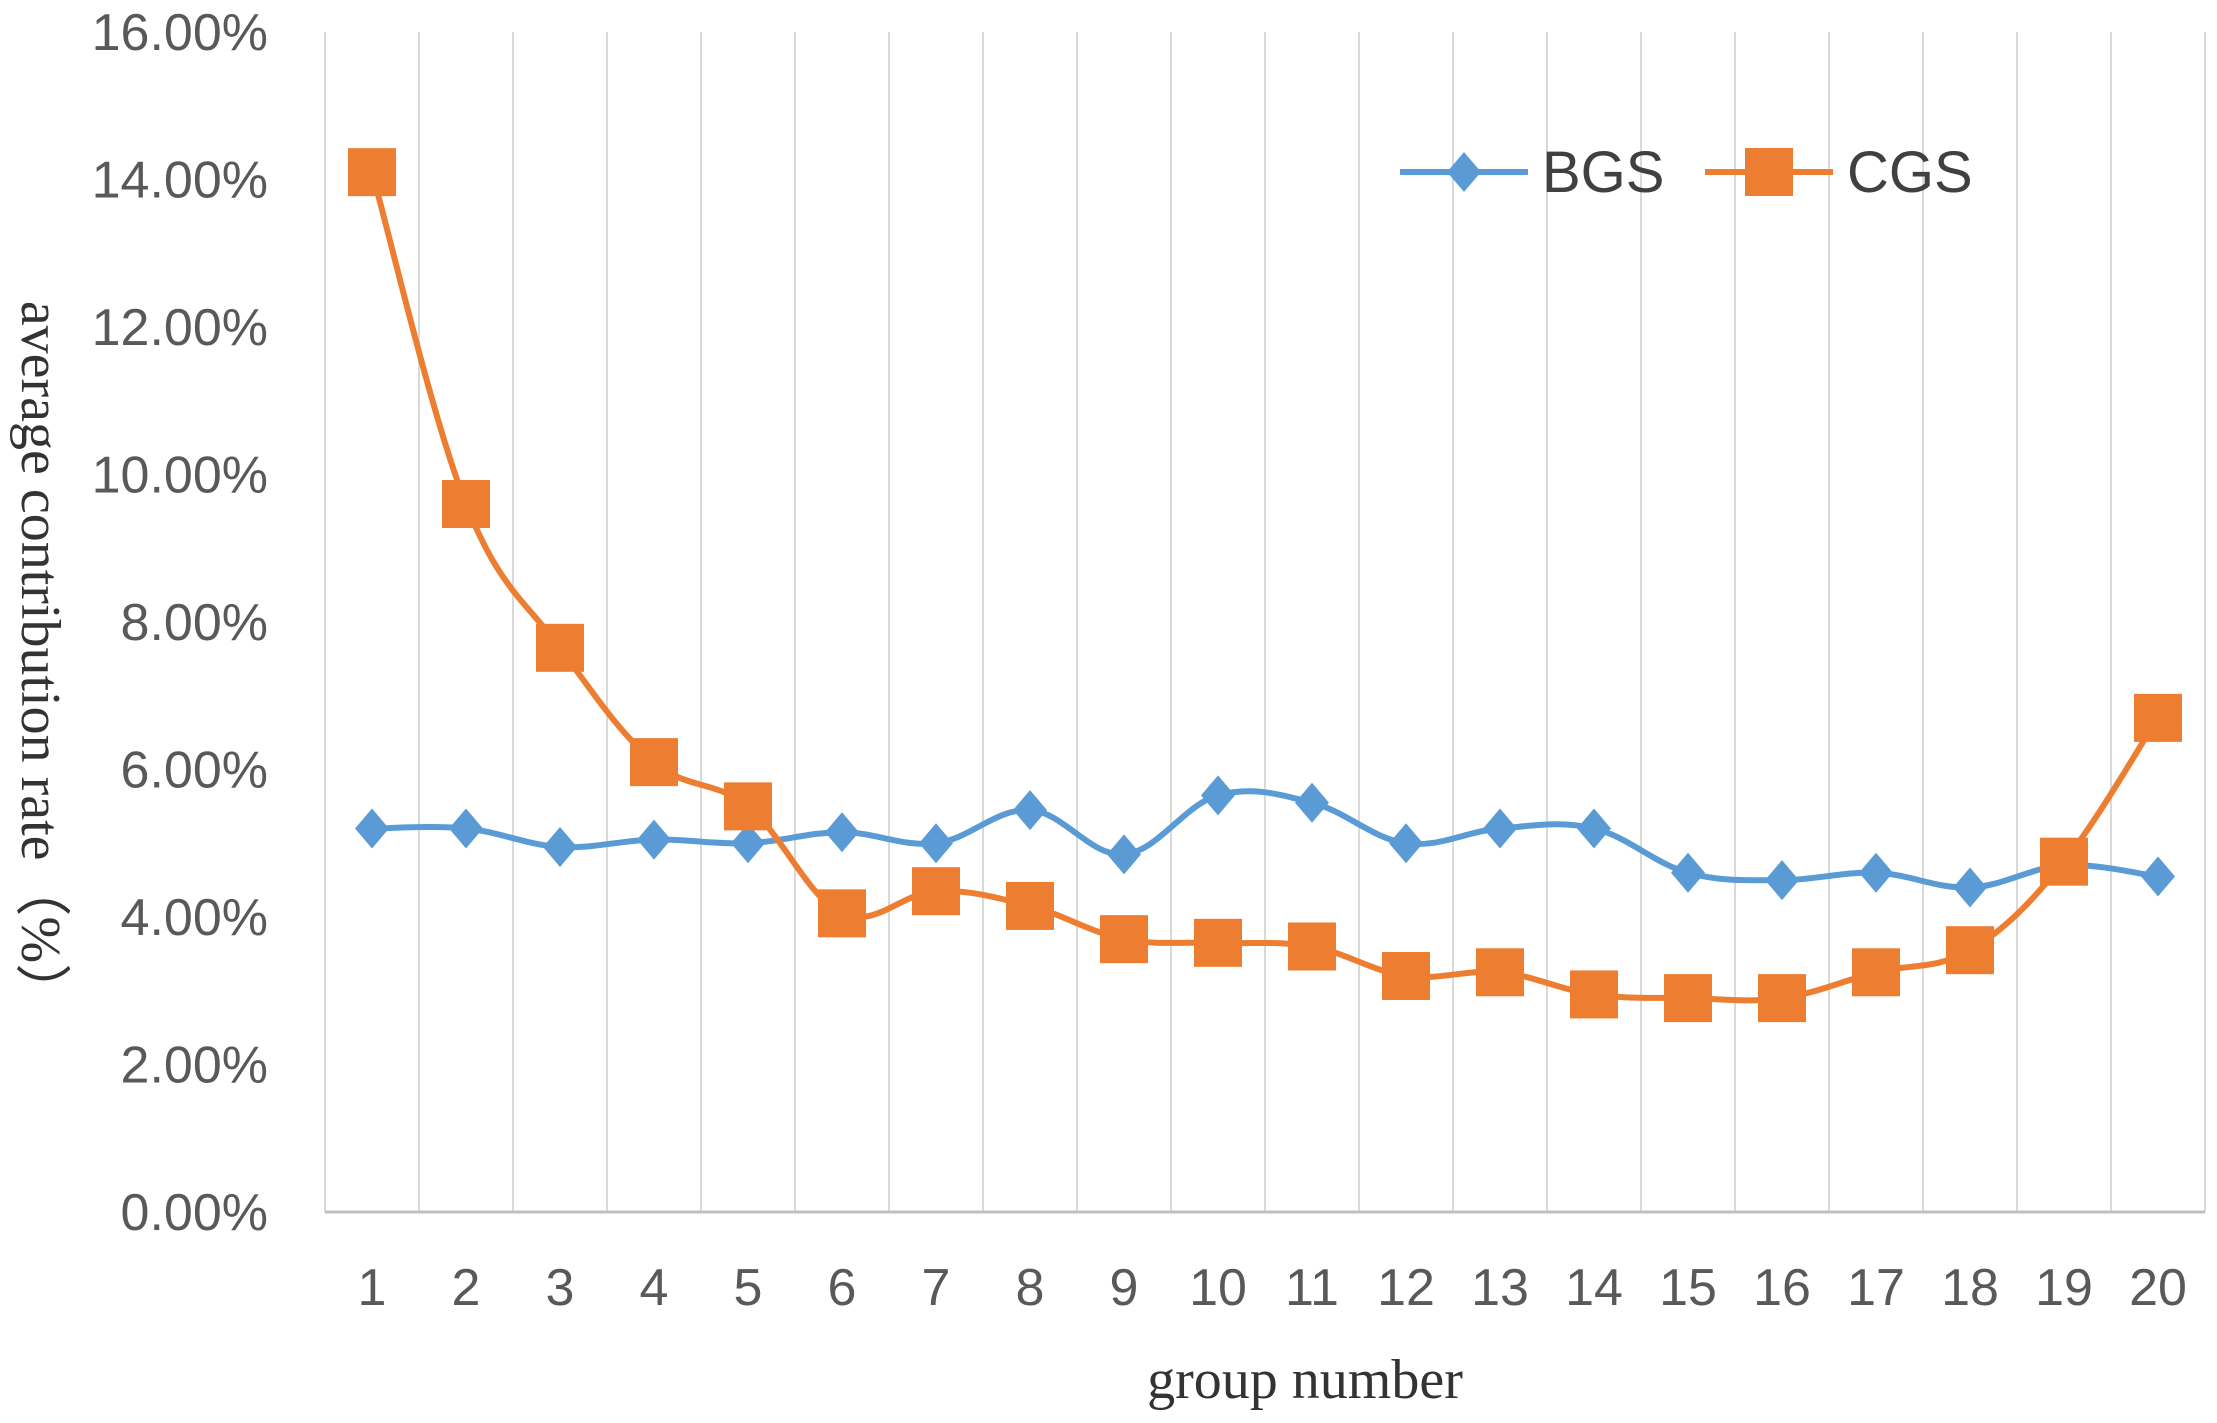 Image resolution: width=2217 pixels, height=1423 pixels. Describe the element at coordinates (194, 1213) in the screenshot. I see `y-tick-label: 0.00%` at that location.